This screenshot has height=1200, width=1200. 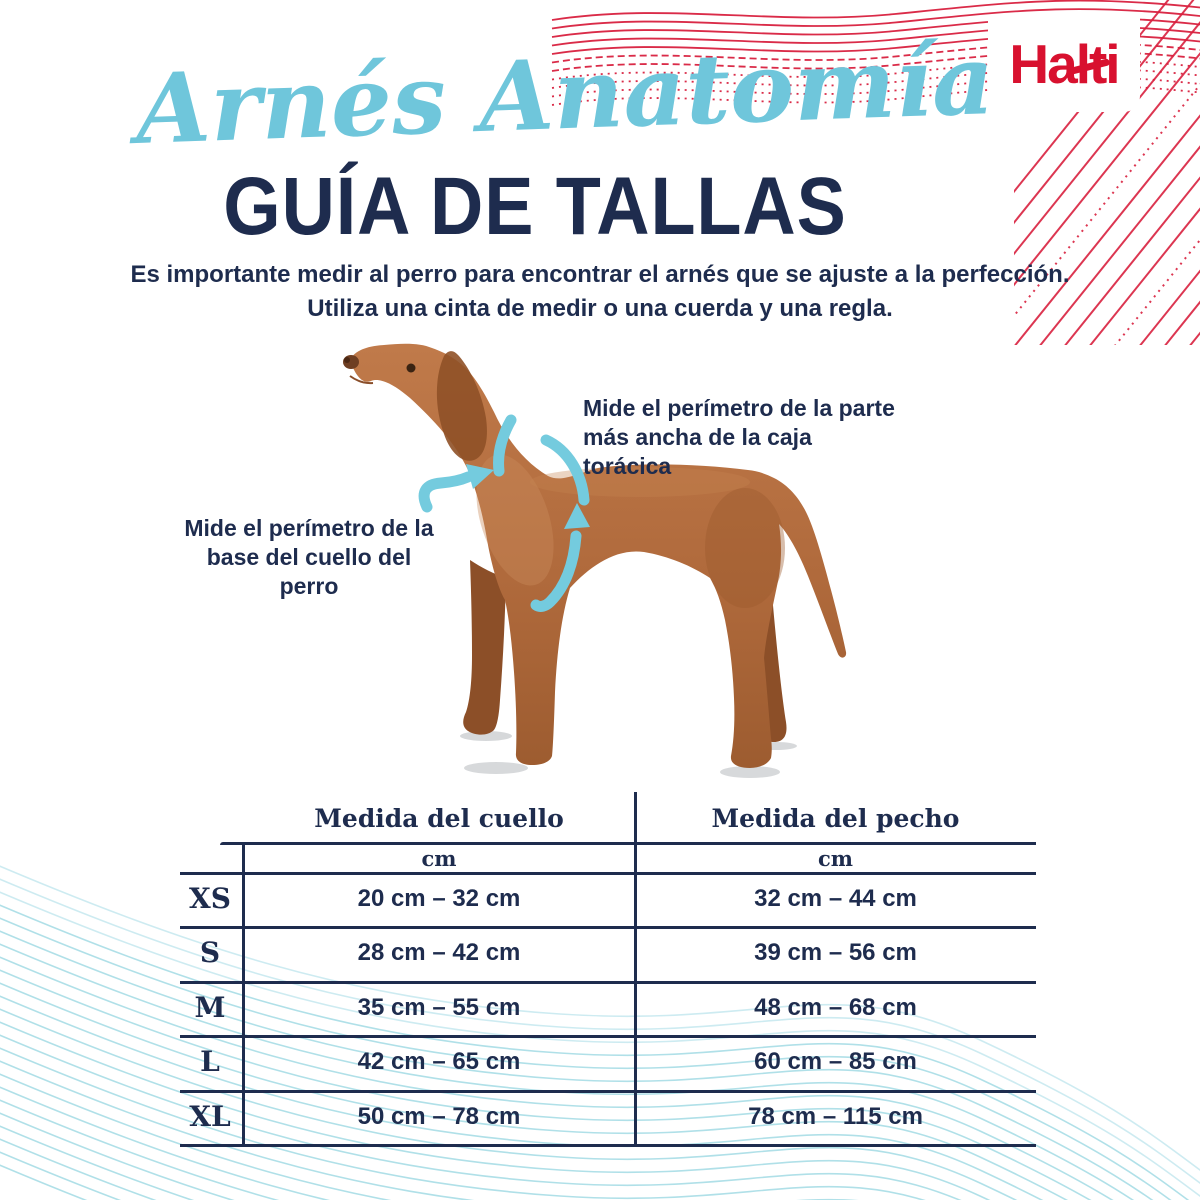 I want to click on neck-range: 42 cm – 65 cm, so click(x=439, y=1061).